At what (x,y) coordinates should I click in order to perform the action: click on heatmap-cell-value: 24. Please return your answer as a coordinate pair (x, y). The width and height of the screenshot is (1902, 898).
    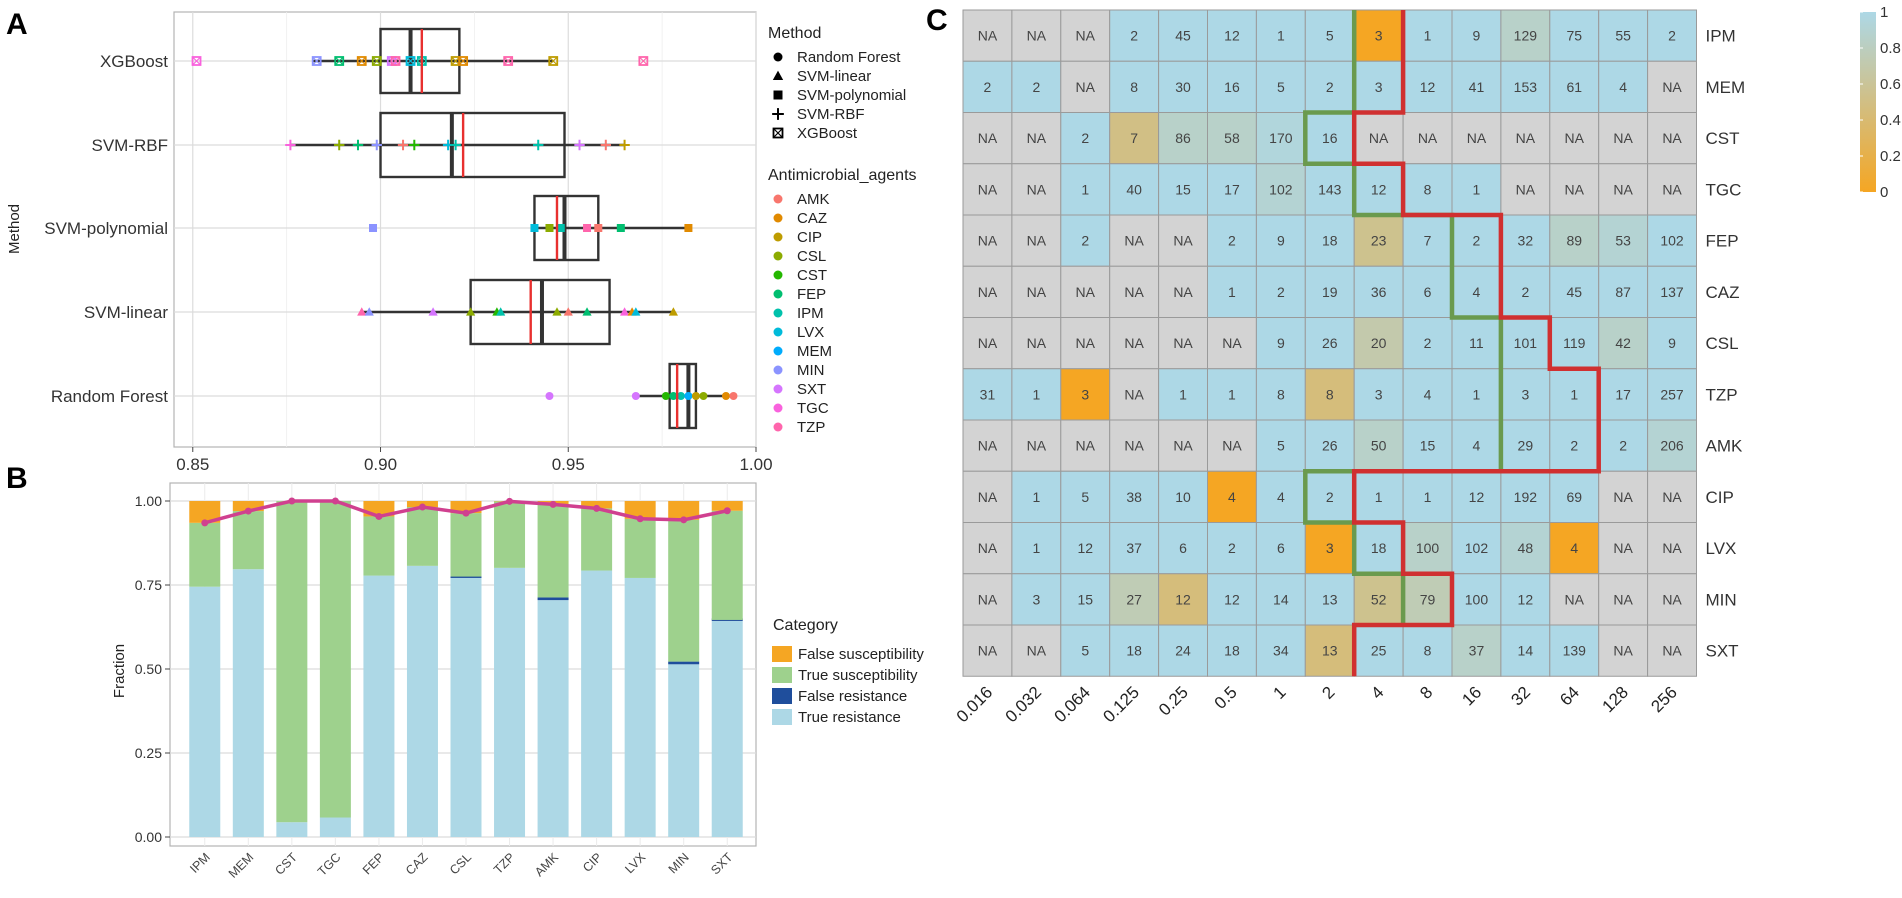
    Looking at the image, I should click on (1183, 651).